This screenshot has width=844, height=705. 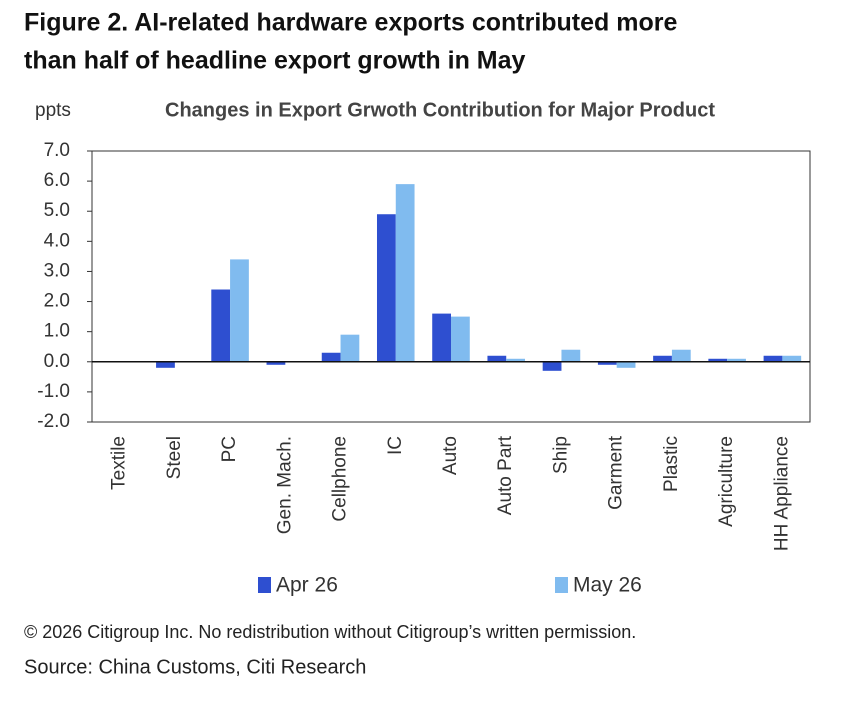 I want to click on x-tick-label: Ship, so click(x=560, y=455).